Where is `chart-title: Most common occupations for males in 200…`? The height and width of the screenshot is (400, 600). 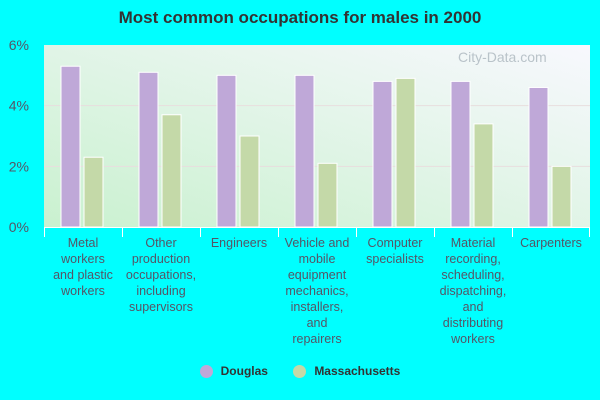 chart-title: Most common occupations for males in 200… is located at coordinates (300, 17).